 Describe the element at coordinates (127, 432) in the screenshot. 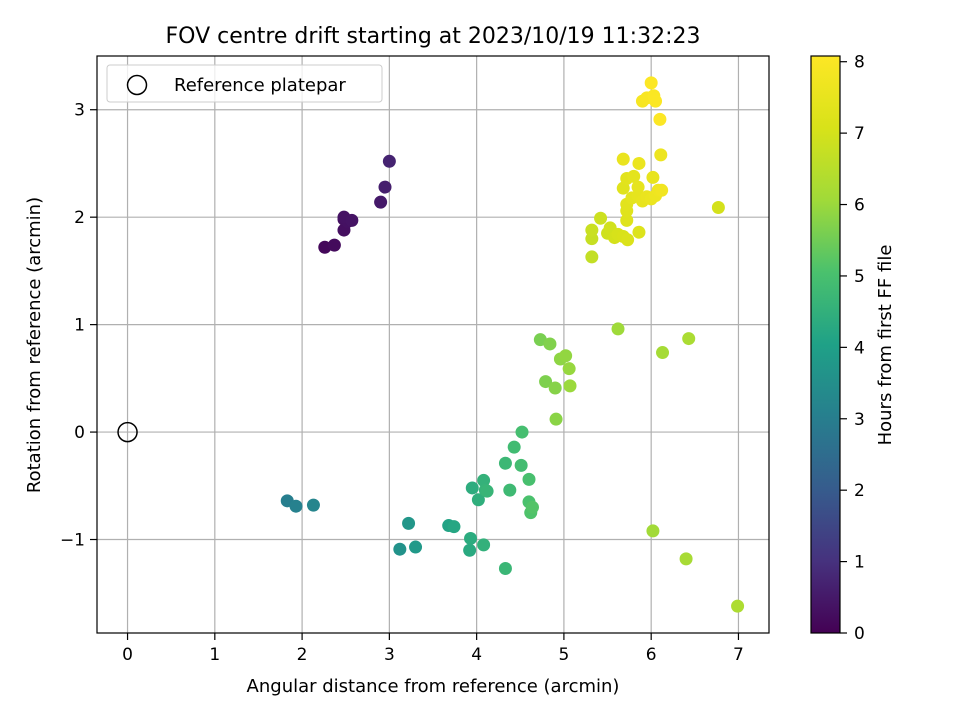

I see `reference-platepar-marker` at that location.